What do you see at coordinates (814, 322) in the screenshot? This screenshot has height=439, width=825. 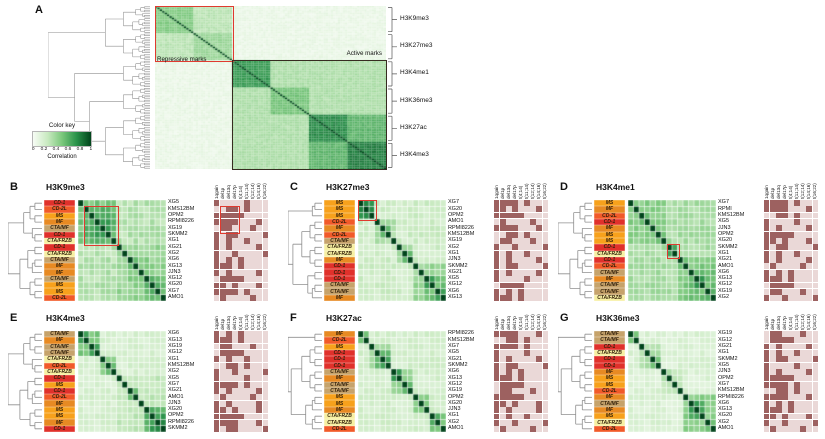 I see `annotation-column-label: t(16;22)` at bounding box center [814, 322].